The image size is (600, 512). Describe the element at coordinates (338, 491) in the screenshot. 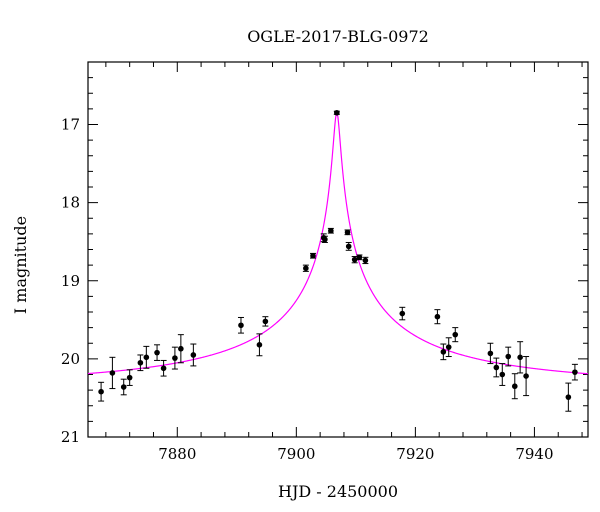

I see `x-axis-label: HJD - 2450000` at that location.